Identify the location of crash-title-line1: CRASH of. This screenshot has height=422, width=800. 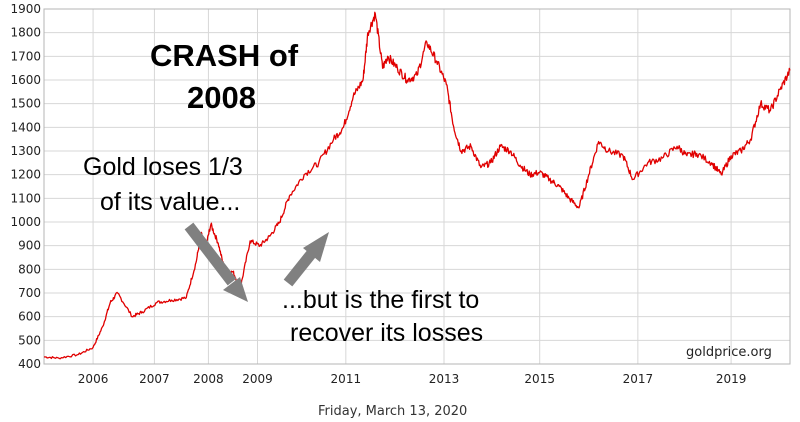
(224, 55).